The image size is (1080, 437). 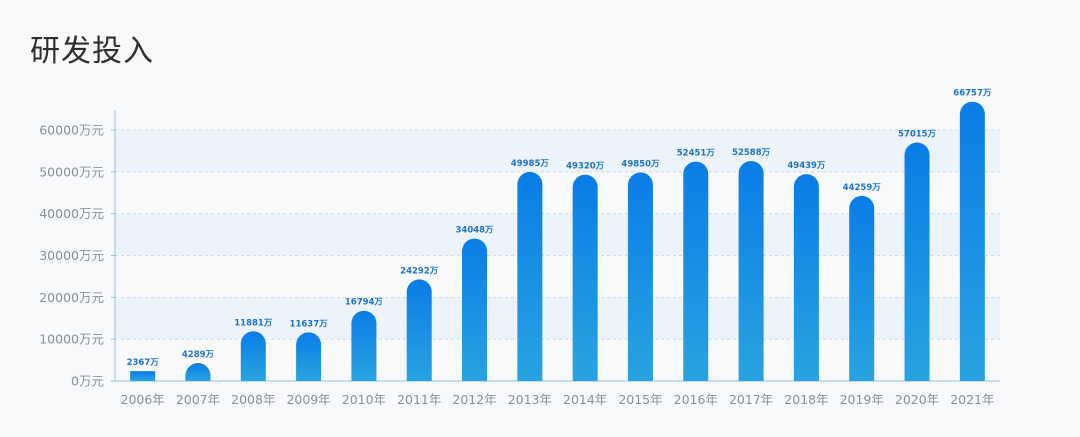 What do you see at coordinates (751, 153) in the screenshot?
I see `data-label: 52588万` at bounding box center [751, 153].